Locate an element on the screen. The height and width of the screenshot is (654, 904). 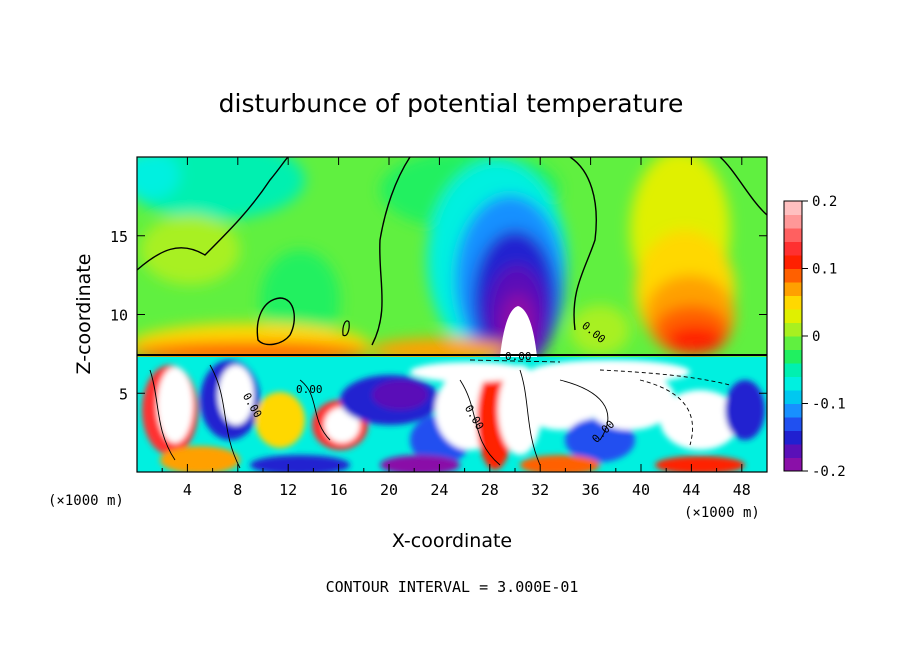
x-tick-label: 40 is located at coordinates (641, 490).